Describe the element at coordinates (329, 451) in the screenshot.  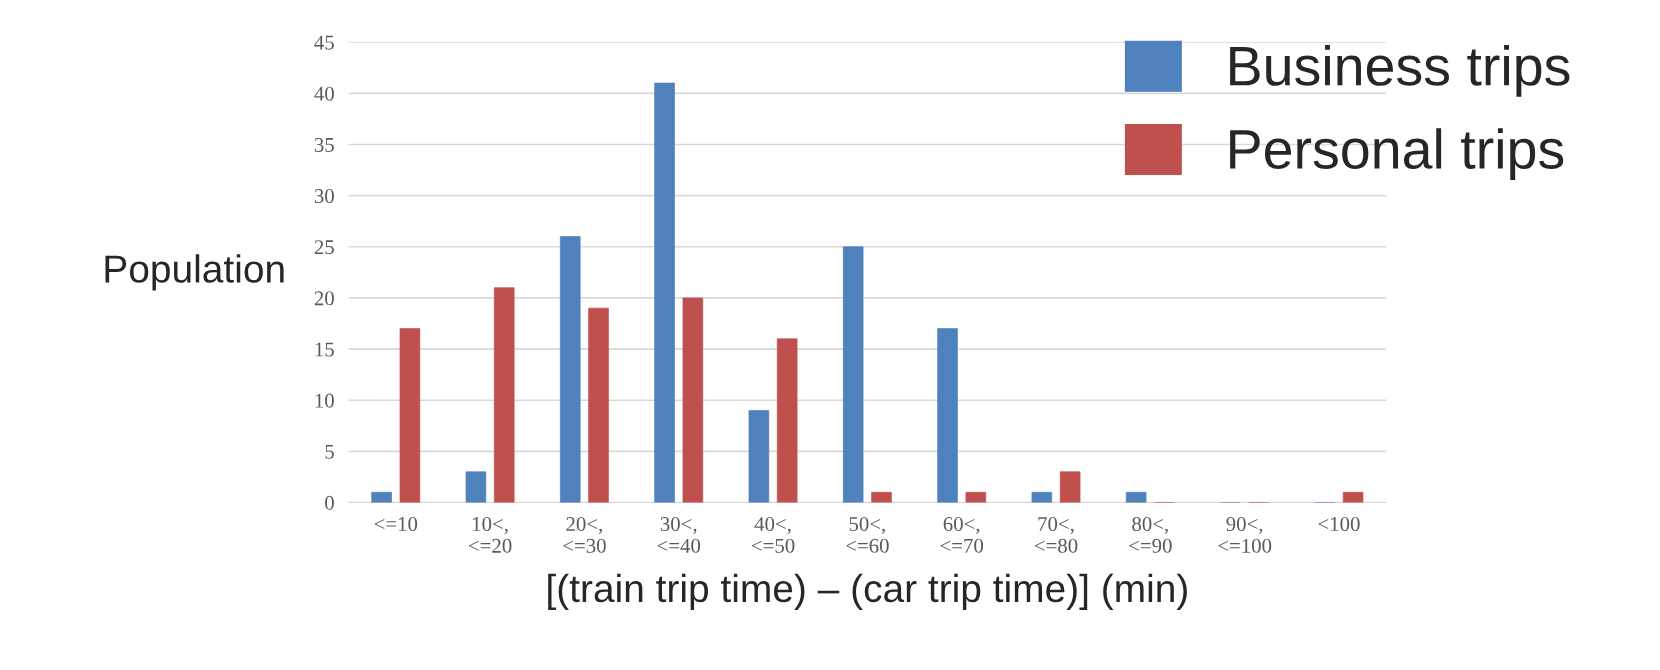
I see `y-tick-label: 5` at that location.